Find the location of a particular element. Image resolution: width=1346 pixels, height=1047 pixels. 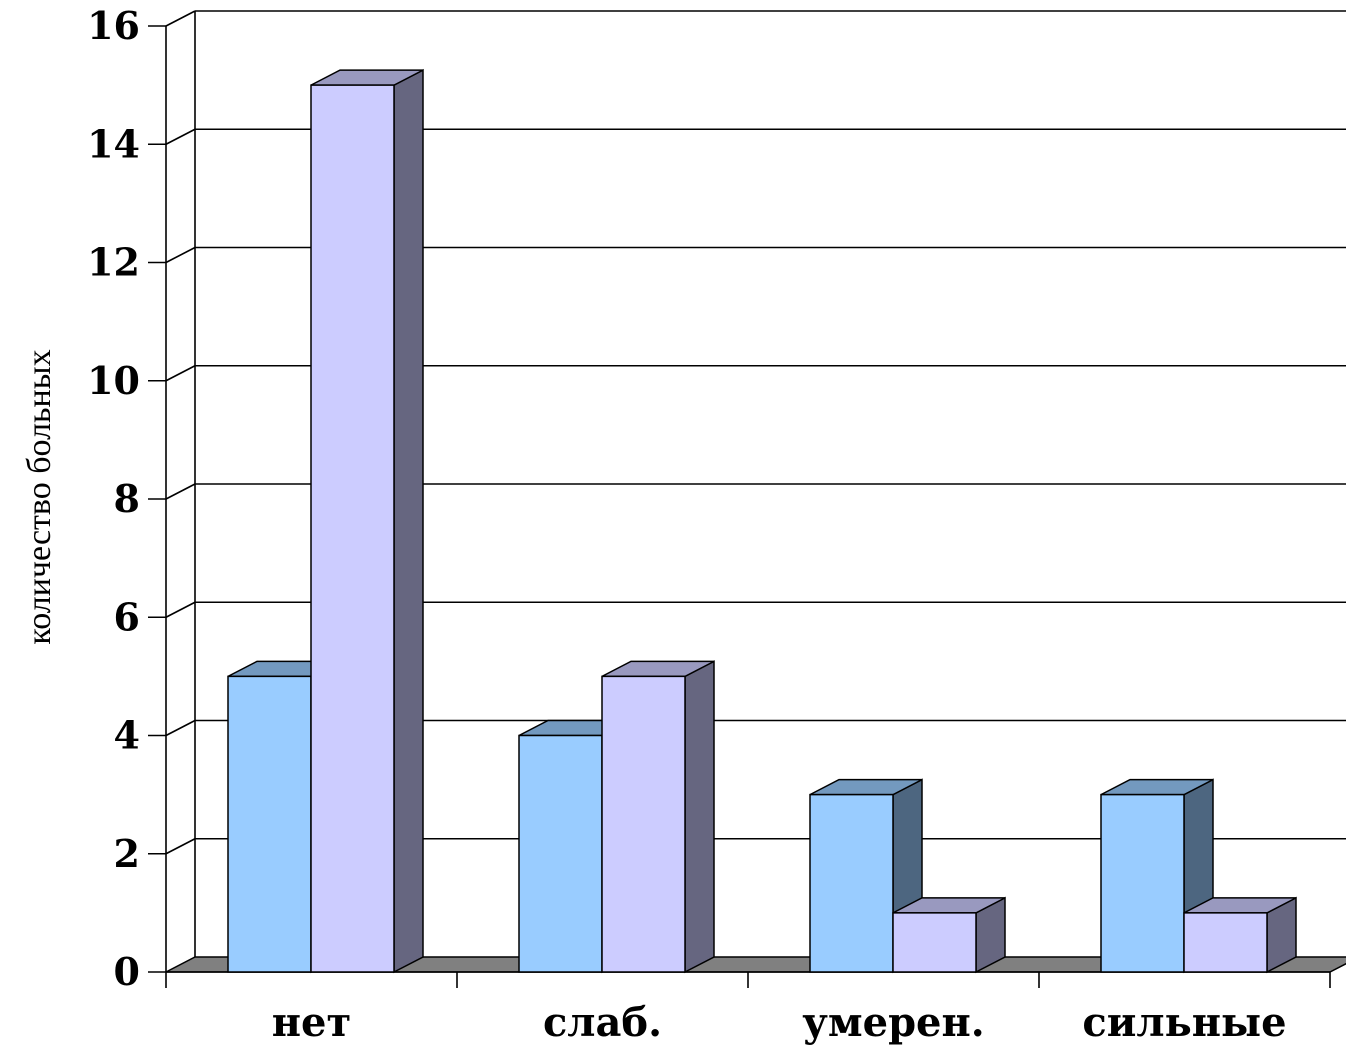

y-tick-label: 10 is located at coordinates (113, 380).